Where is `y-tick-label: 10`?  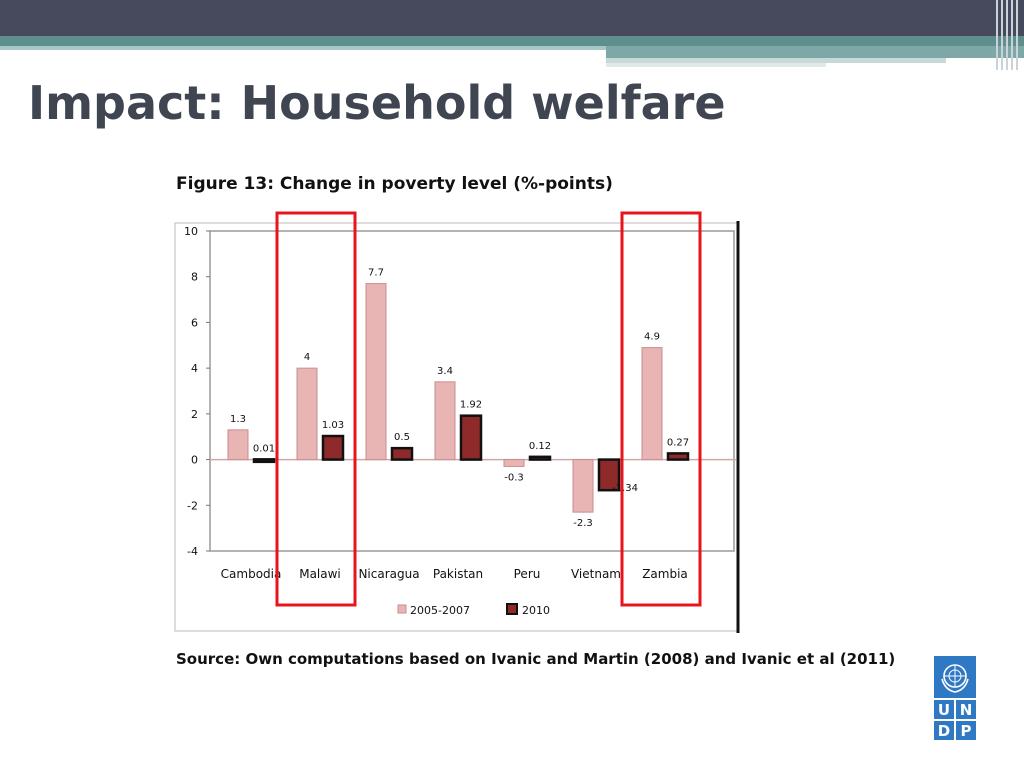
y-tick-label: 10 is located at coordinates (191, 231).